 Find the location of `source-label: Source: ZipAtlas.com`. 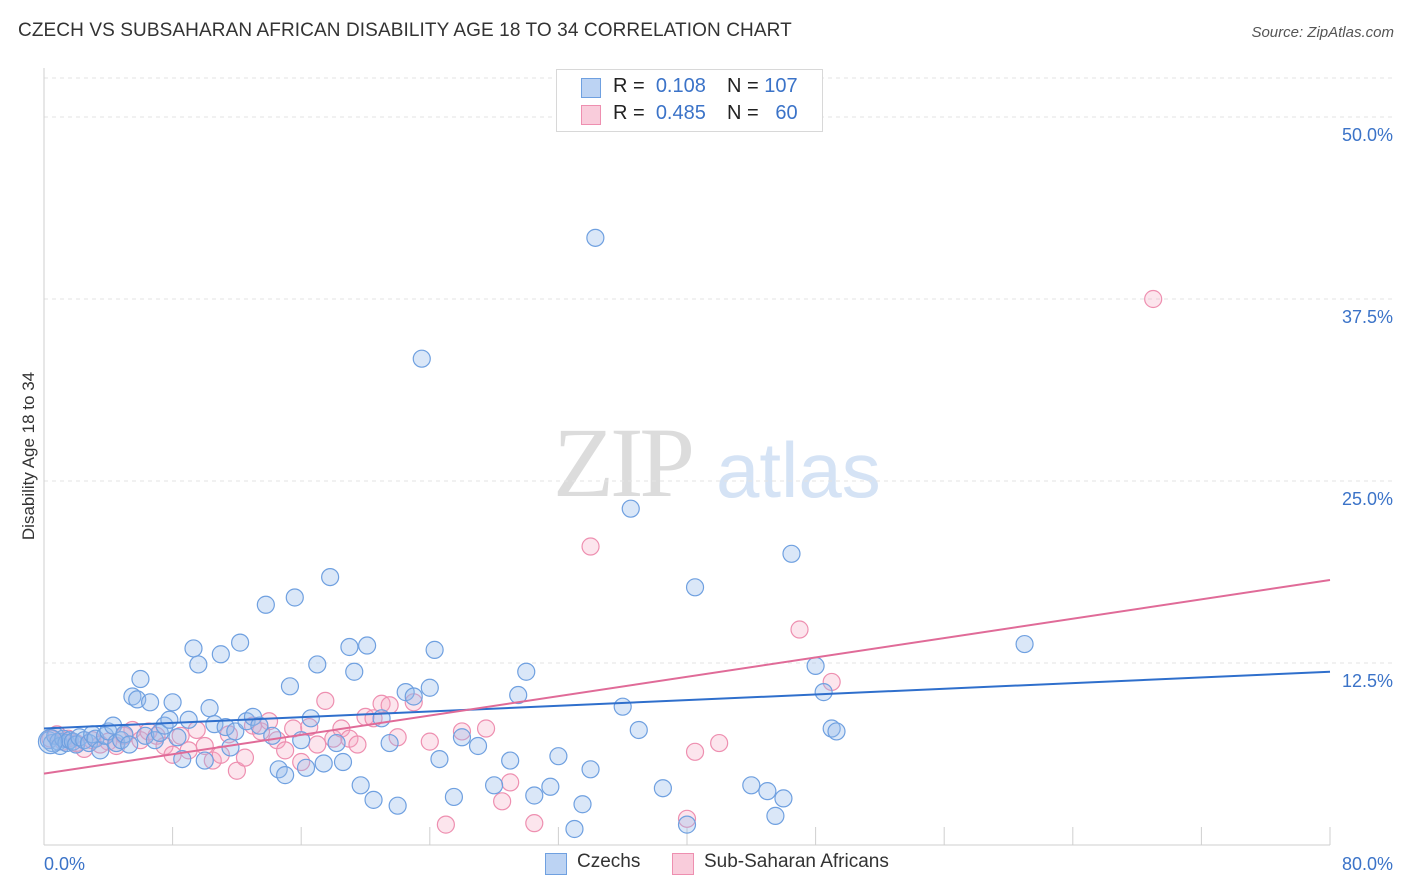

source-label: Source: ZipAtlas.com is located at coordinates (1322, 32).